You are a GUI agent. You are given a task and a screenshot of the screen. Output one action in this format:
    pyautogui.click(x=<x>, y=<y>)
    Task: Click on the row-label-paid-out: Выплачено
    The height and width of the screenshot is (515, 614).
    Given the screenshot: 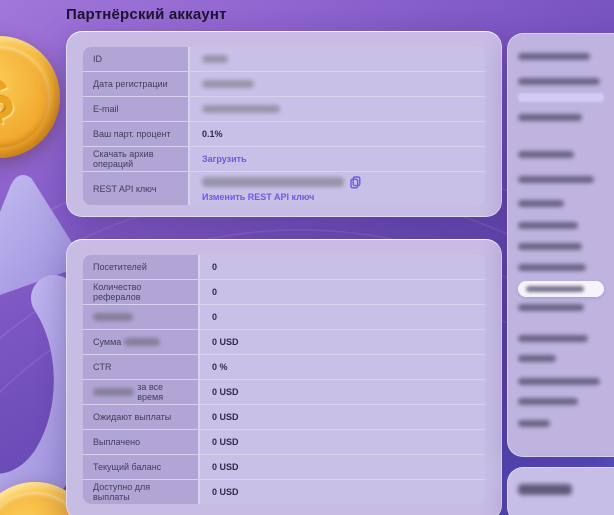 What is the action you would take?
    pyautogui.click(x=140, y=442)
    